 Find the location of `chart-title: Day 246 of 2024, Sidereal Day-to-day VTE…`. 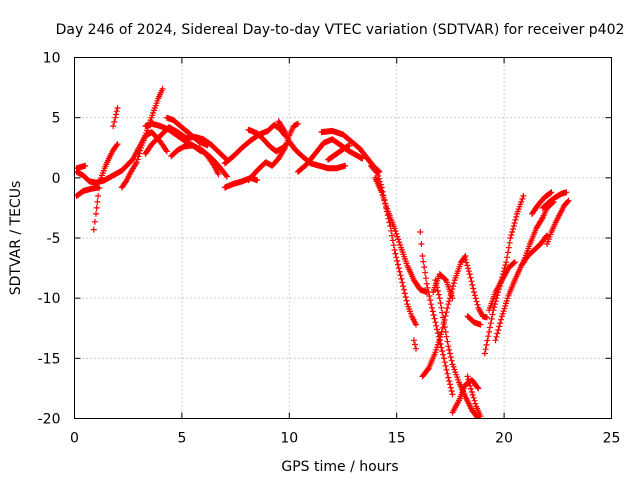

chart-title: Day 246 of 2024, Sidereal Day-to-day VTE… is located at coordinates (340, 30).